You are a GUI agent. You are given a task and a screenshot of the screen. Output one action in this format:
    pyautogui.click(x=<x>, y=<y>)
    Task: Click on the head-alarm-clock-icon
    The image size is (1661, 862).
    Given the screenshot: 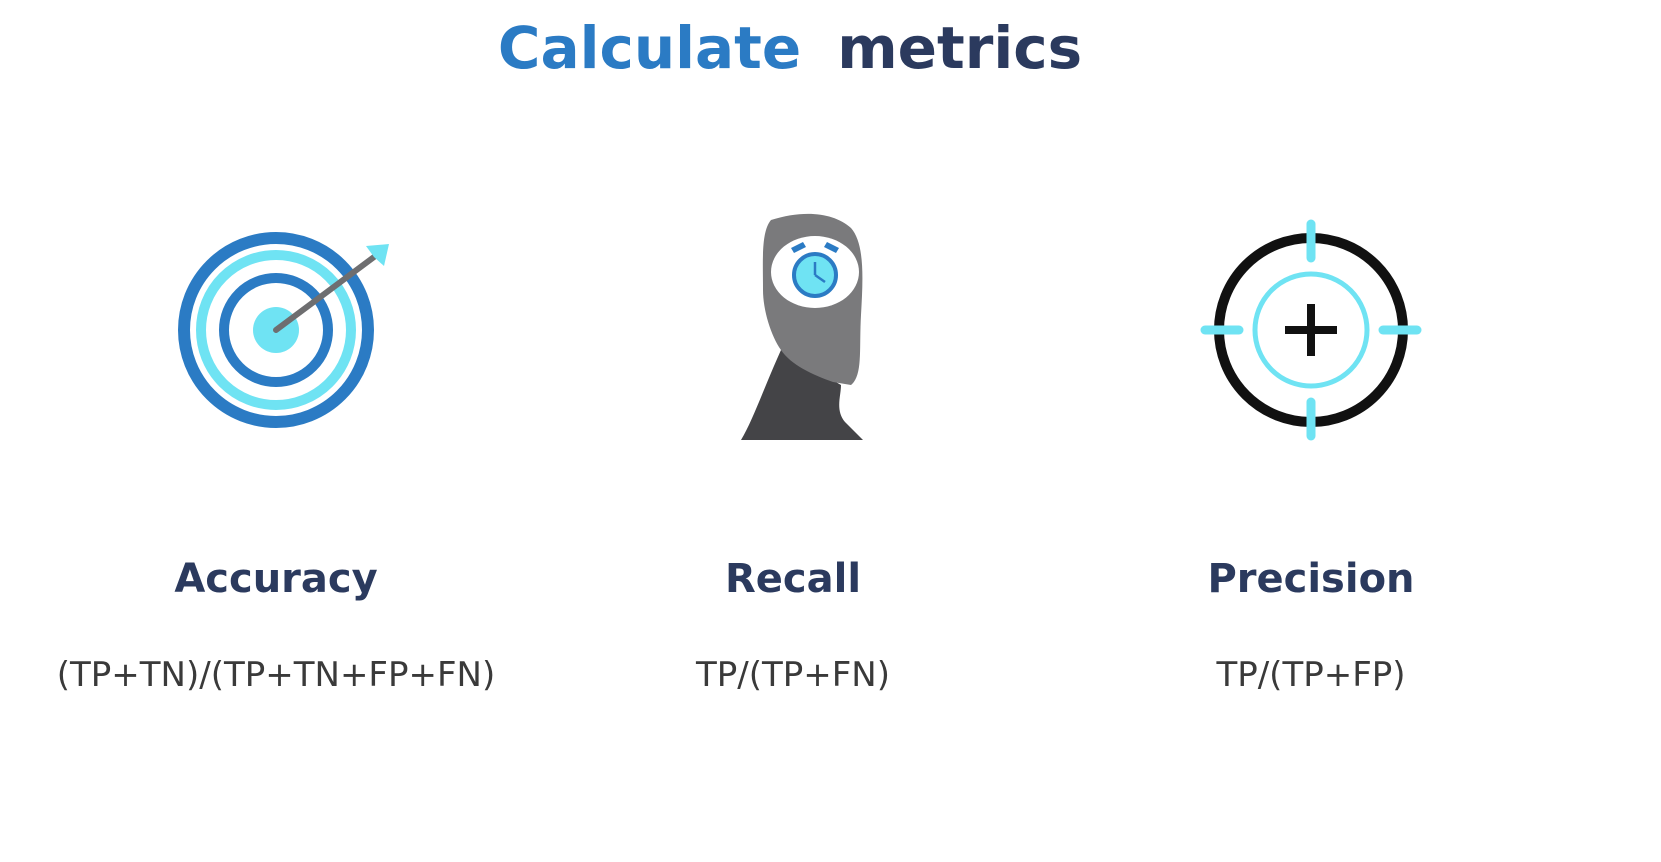 What is the action you would take?
    pyautogui.click(x=802, y=326)
    